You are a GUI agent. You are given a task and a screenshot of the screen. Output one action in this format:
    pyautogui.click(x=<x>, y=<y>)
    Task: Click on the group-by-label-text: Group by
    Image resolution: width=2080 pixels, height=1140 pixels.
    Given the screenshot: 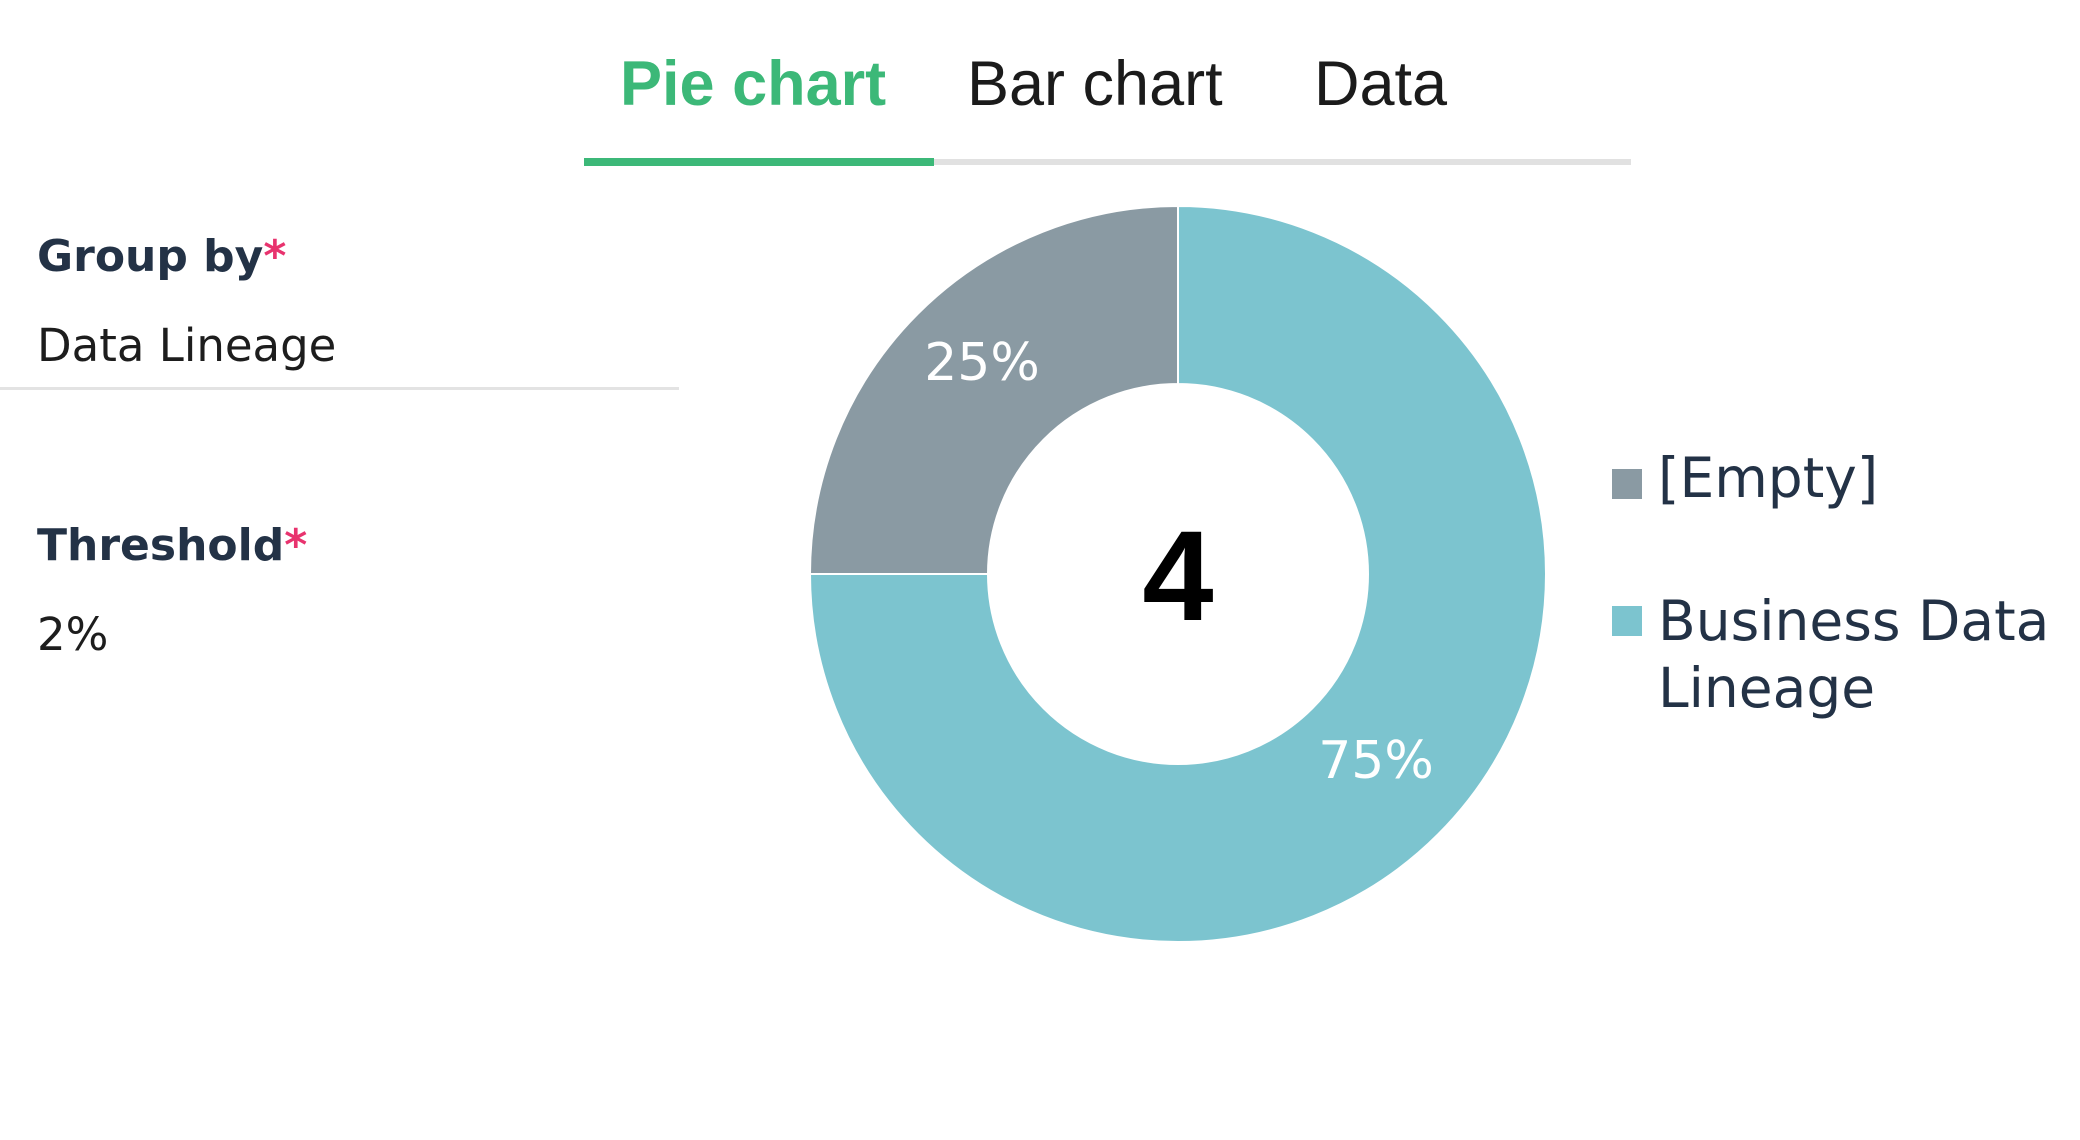 What is the action you would take?
    pyautogui.click(x=150, y=256)
    